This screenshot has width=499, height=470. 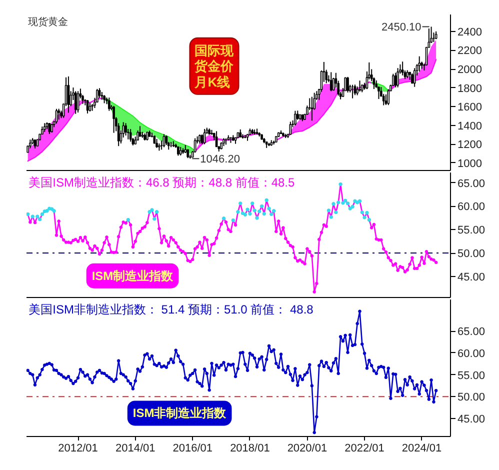 I want to click on annotation: 1046.20, so click(x=220, y=160).